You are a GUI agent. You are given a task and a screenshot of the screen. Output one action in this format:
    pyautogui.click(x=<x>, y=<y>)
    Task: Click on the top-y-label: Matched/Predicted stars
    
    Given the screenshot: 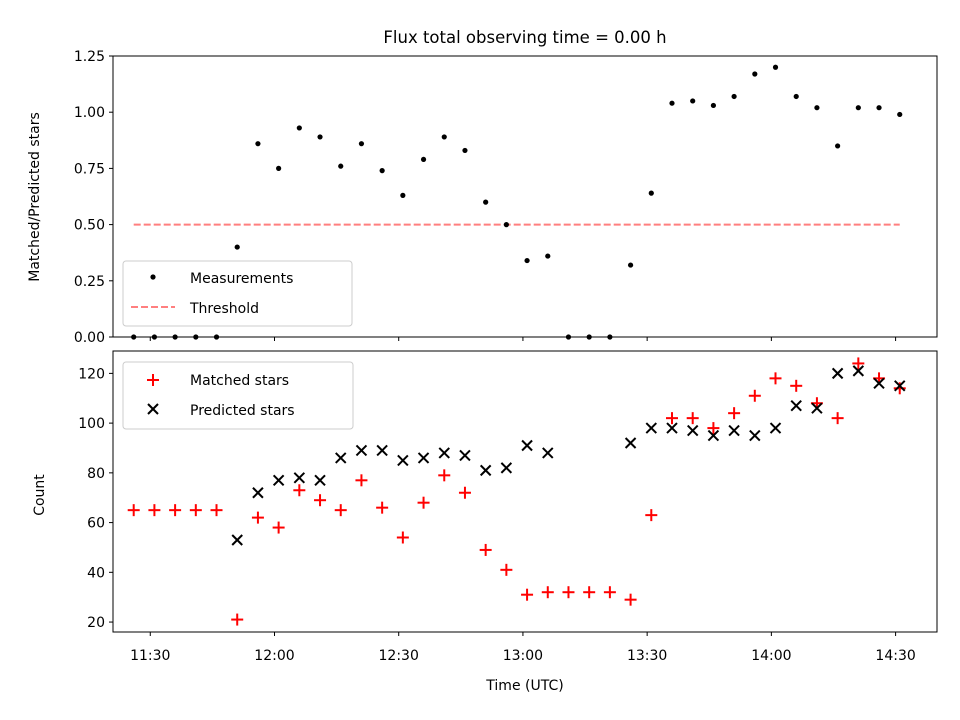 What is the action you would take?
    pyautogui.click(x=35, y=197)
    